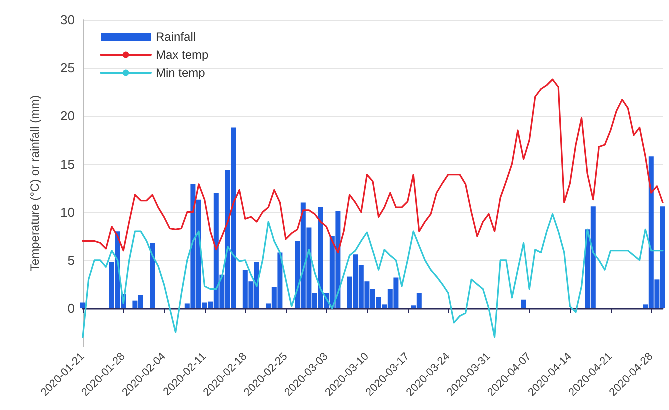 This screenshot has height=410, width=669. What do you see at coordinates (67, 164) in the screenshot?
I see `y-tick-label: 15` at bounding box center [67, 164].